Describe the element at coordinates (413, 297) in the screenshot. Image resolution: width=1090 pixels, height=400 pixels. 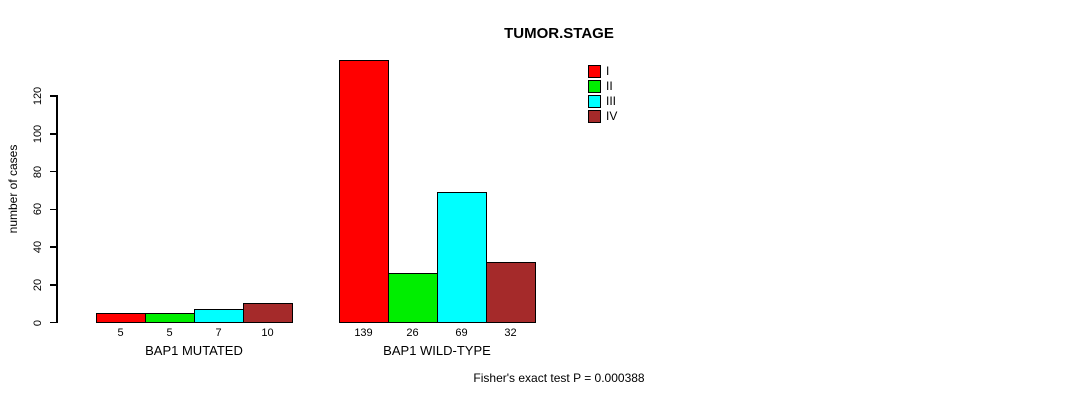
I see `bar-bap1-wild-type-ii` at that location.